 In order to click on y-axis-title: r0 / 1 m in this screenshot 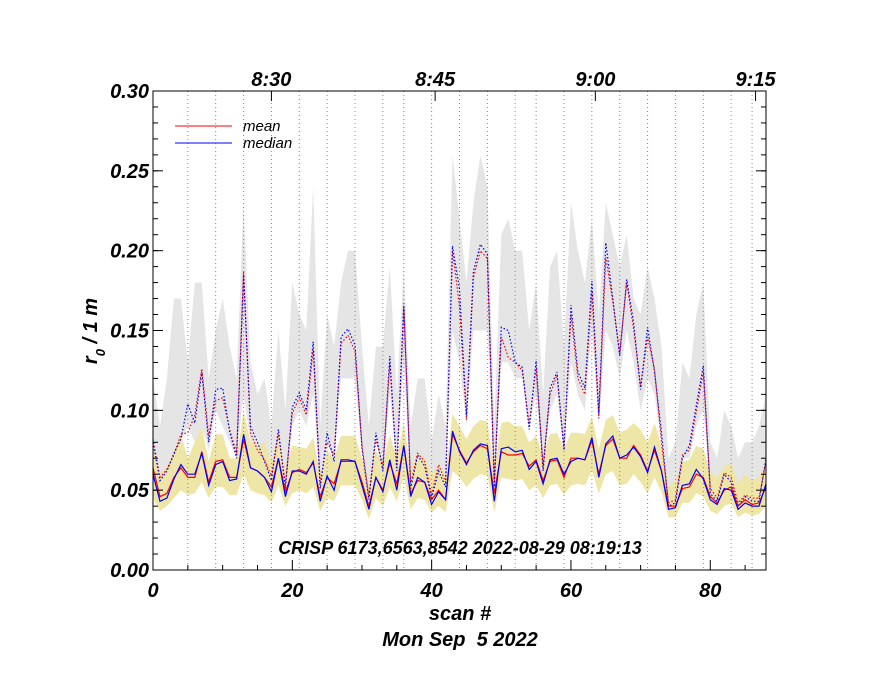, I will do `click(94, 331)`.